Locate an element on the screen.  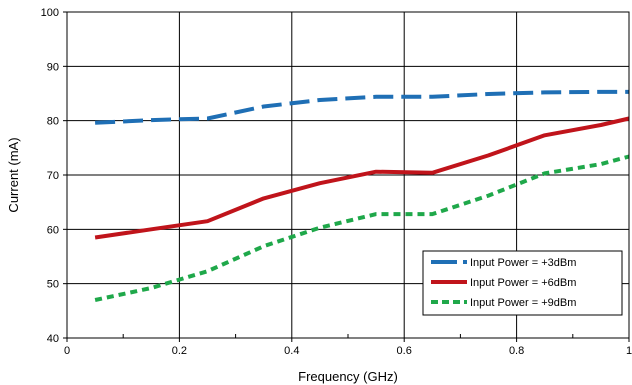
x-axis-ticks: 0 0.2 0.4 0.6 0.8 1 is located at coordinates (348, 345).